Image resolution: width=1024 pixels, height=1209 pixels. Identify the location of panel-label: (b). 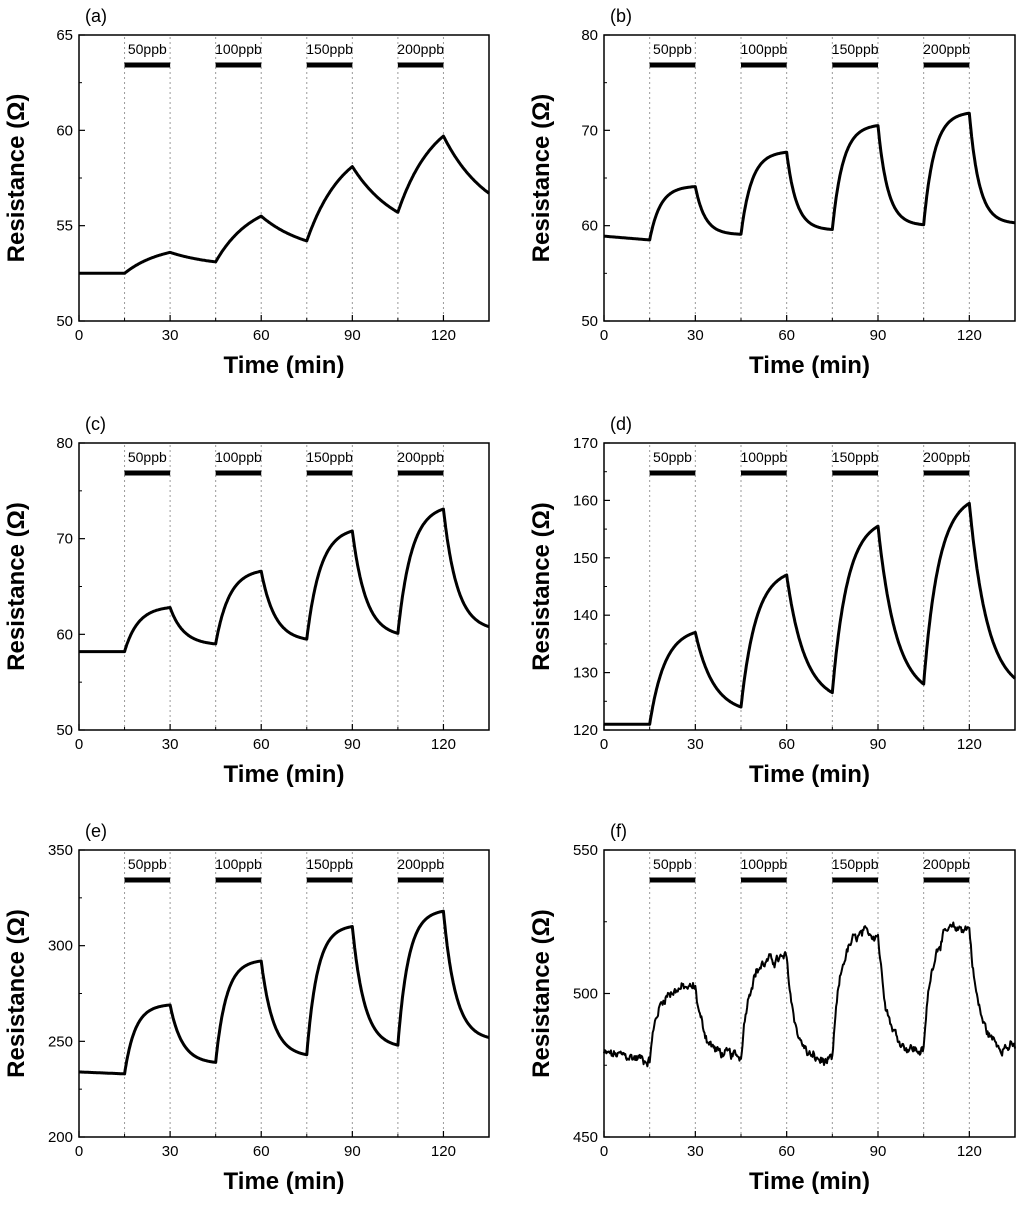
(621, 16).